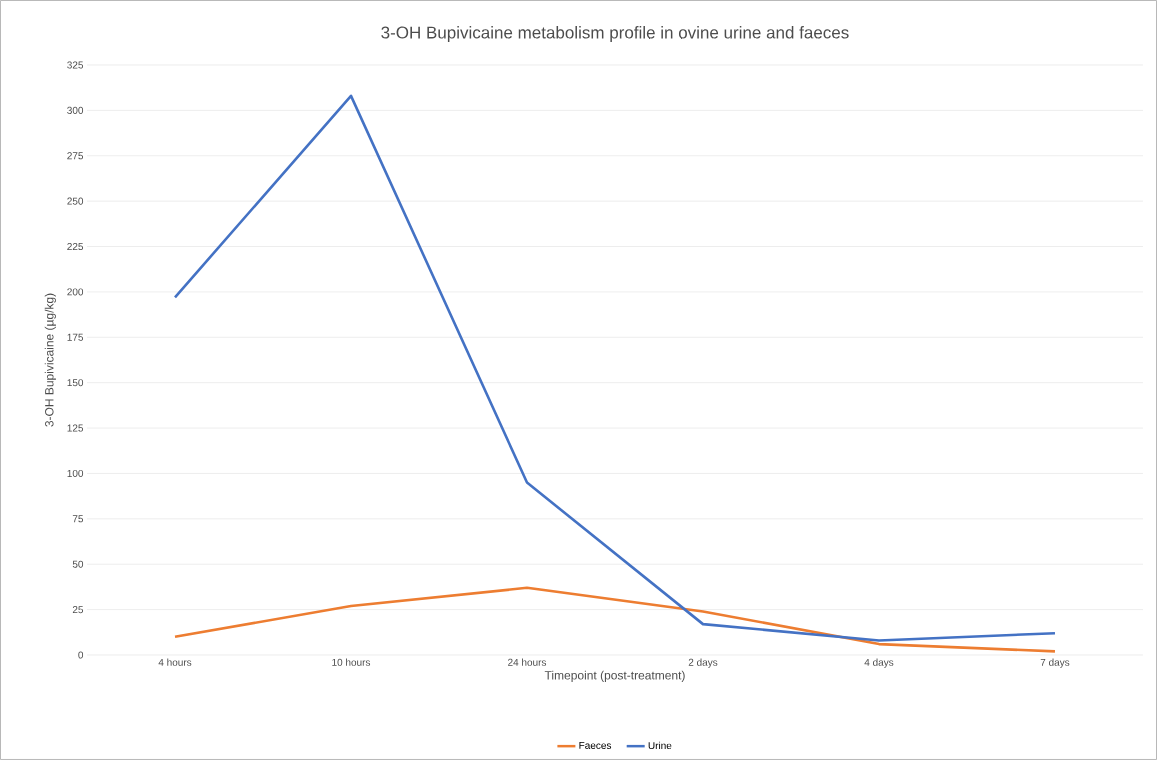 The image size is (1157, 760). Describe the element at coordinates (75, 383) in the screenshot. I see `y-tick-label: 150` at that location.